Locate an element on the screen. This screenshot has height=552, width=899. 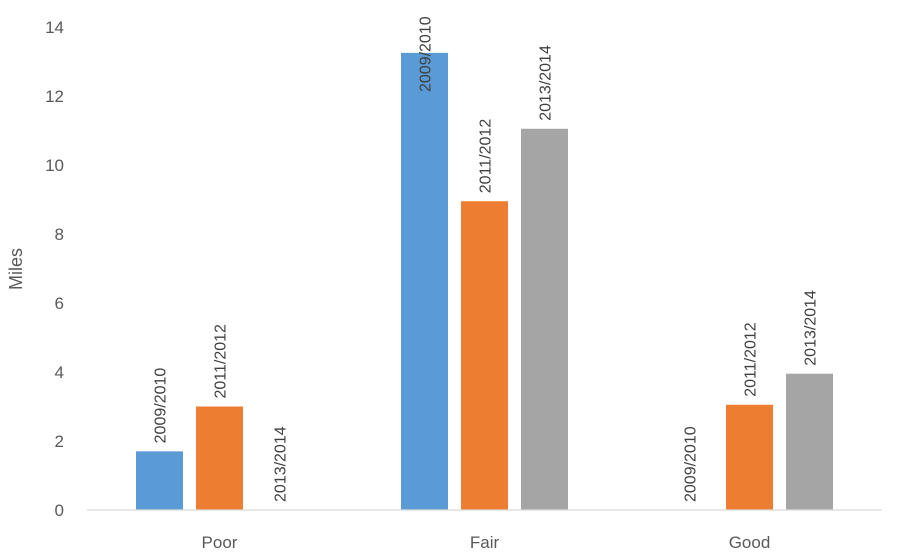
x-axis-ticks: Poor Fair Good is located at coordinates (486, 542).